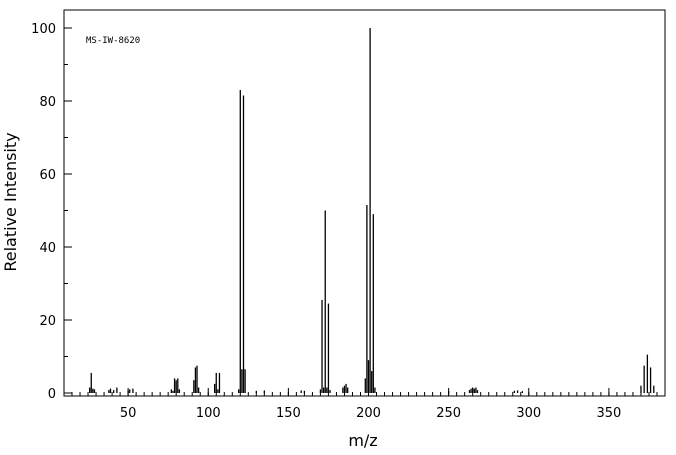 This screenshot has height=455, width=676. What do you see at coordinates (52, 394) in the screenshot?
I see `y-tick-label: 0` at bounding box center [52, 394].